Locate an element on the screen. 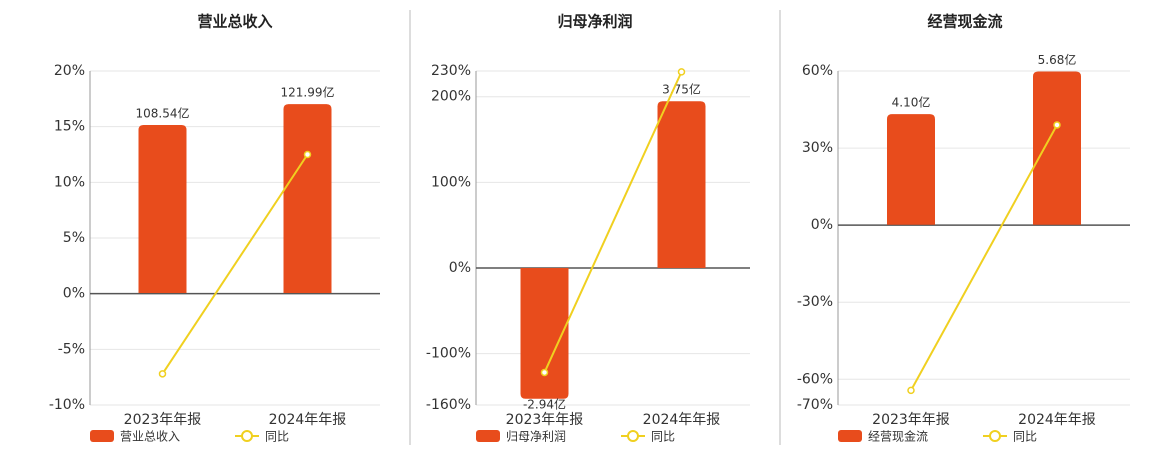 Image resolution: width=1160 pixels, height=450 pixels. chart-title: 经营现金流 is located at coordinates (964, 22).